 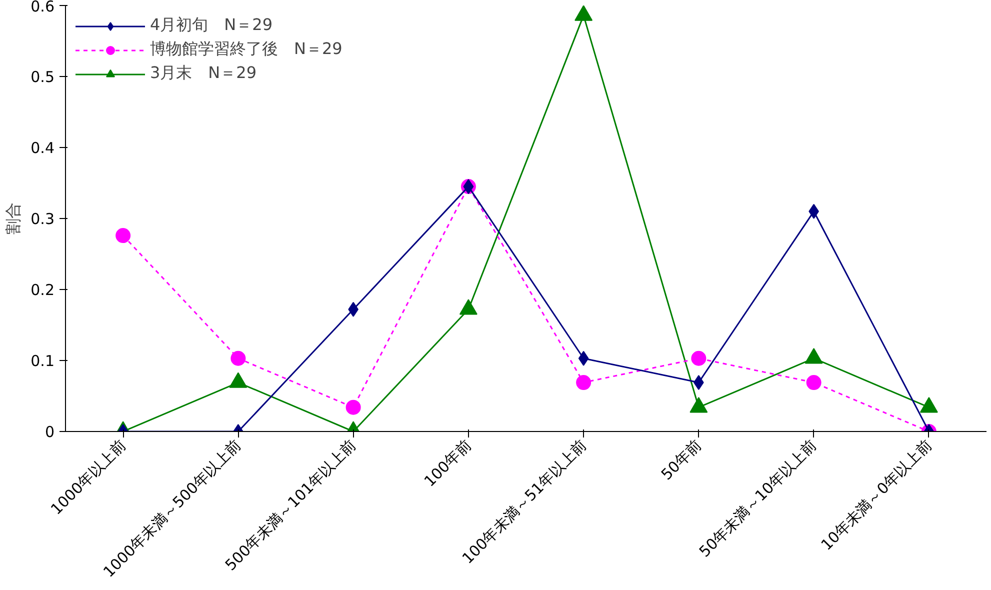 I want to click on legend-label: 3月末 N＝29, so click(x=203, y=73).